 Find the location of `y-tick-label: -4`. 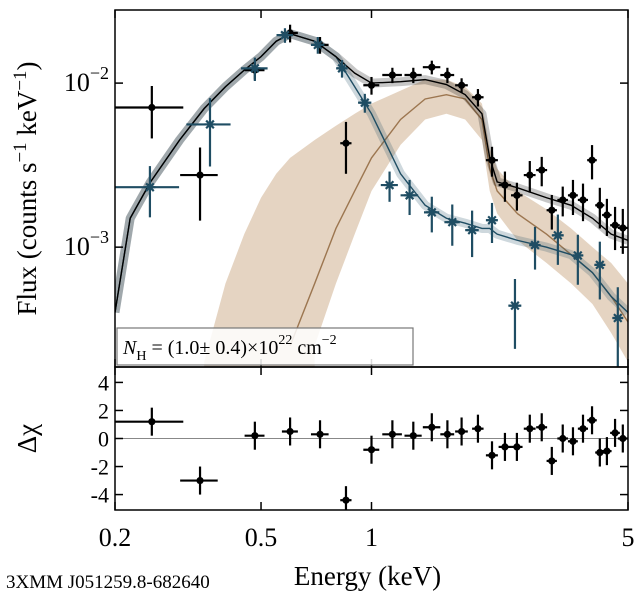

y-tick-label: -4 is located at coordinates (100, 495).